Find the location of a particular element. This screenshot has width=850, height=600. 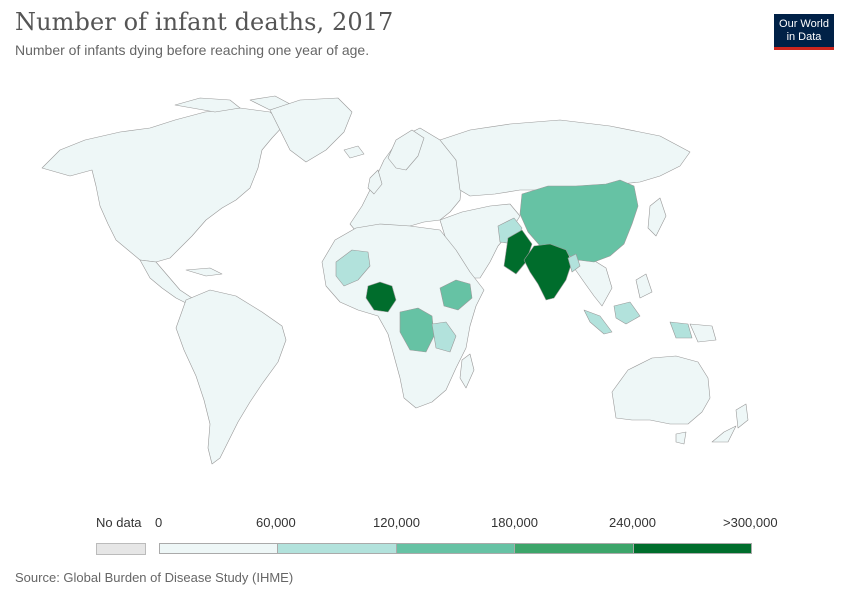

legend-color-scale is located at coordinates (456, 548).